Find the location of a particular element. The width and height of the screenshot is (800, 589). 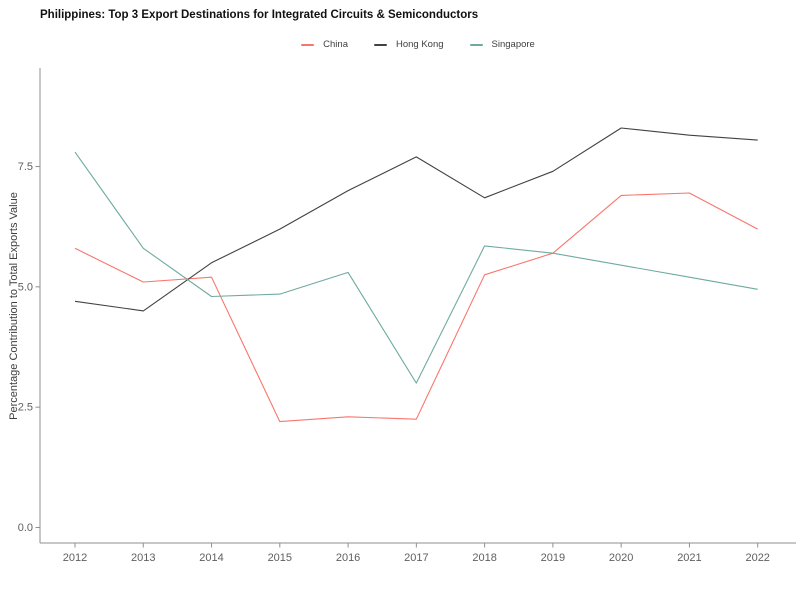

y-tick-label: 7.5 is located at coordinates (25, 167).